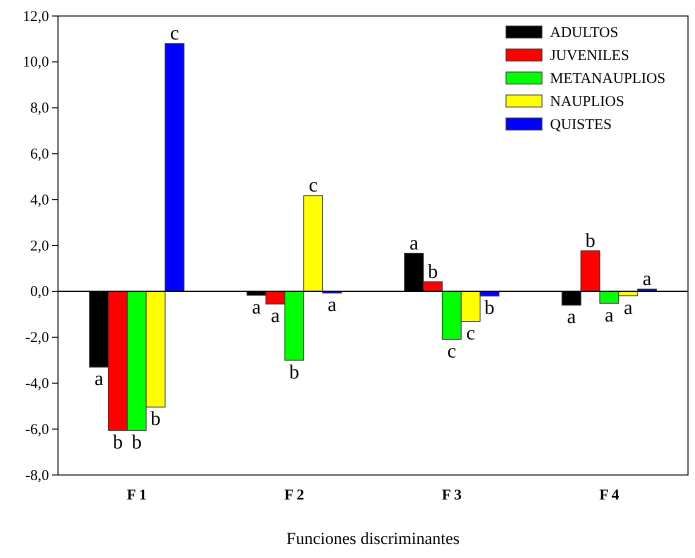 Image resolution: width=695 pixels, height=558 pixels. I want to click on y-tick-label: -4,0, so click(37, 384).